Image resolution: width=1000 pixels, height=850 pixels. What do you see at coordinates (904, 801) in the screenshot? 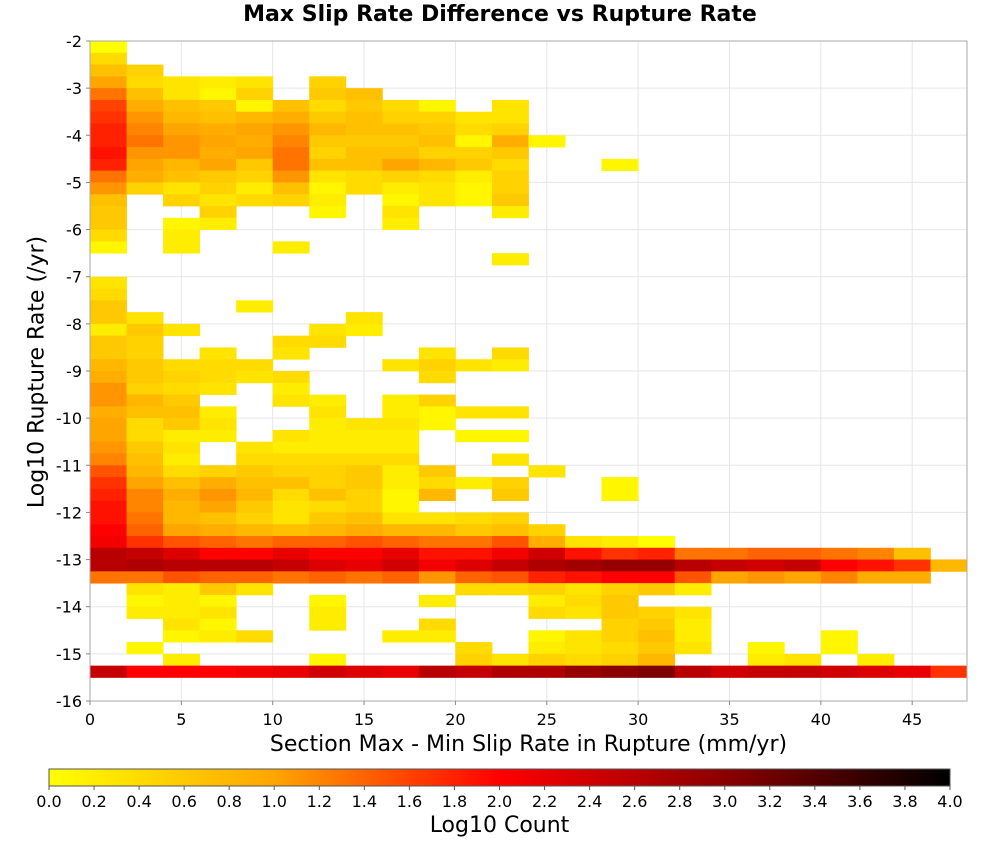
I see `colorbar-tick-label: 3.8` at bounding box center [904, 801].